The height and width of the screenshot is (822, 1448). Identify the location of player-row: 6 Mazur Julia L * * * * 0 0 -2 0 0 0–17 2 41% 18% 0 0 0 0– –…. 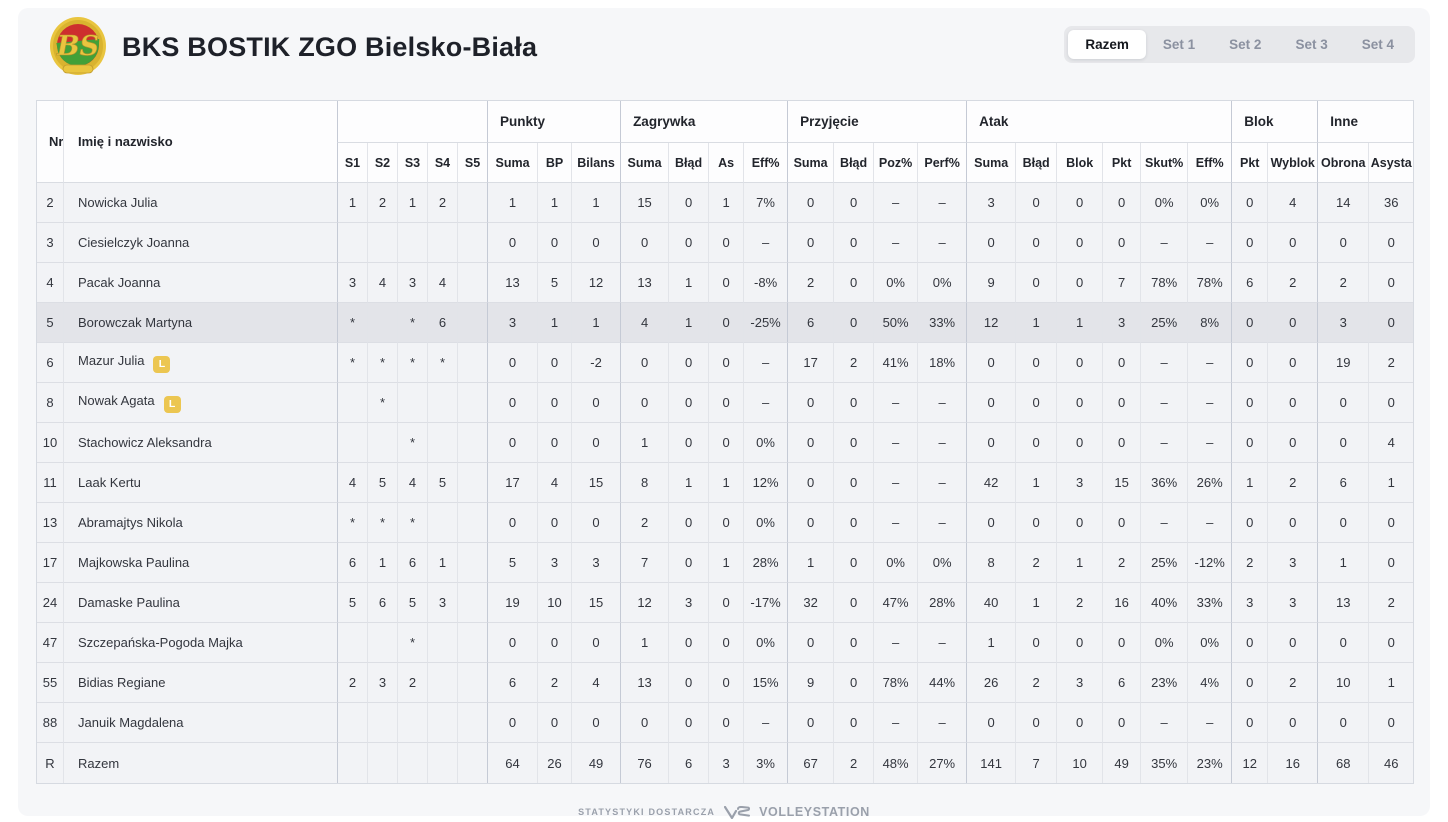
(725, 363).